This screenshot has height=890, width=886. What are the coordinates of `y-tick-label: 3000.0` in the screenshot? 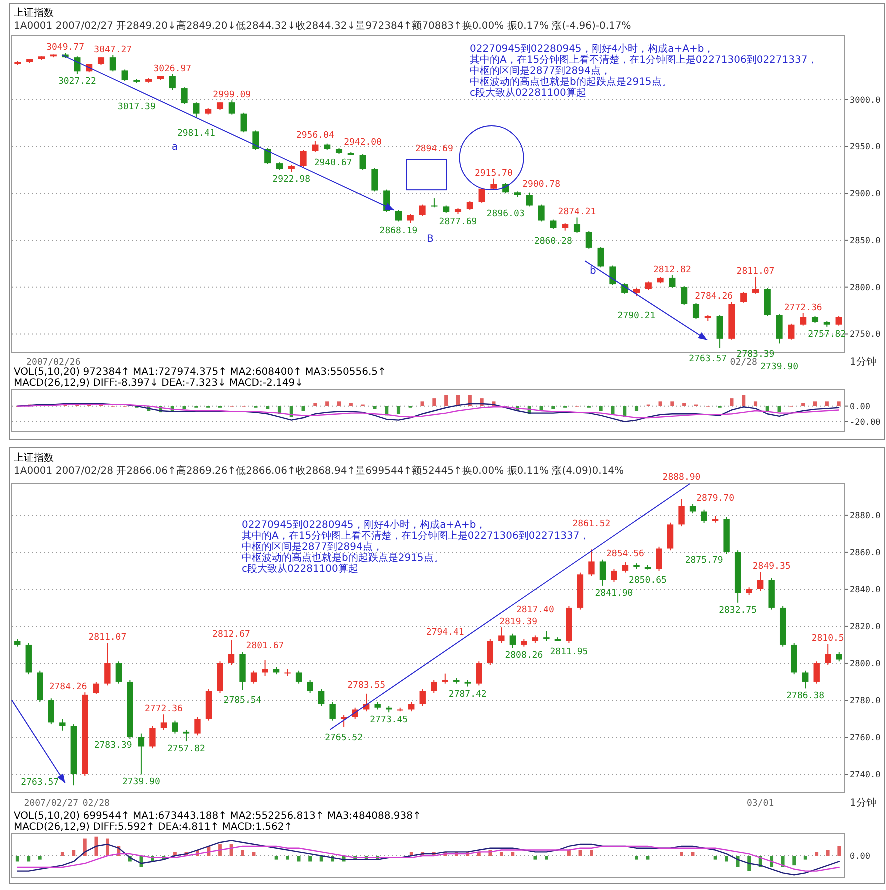 It's located at (865, 101).